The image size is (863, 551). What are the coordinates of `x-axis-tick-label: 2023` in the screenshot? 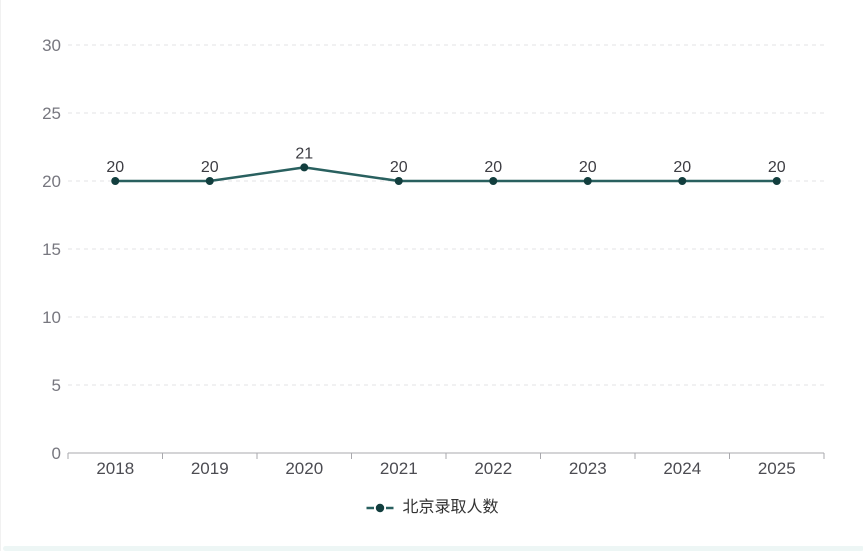 It's located at (588, 468).